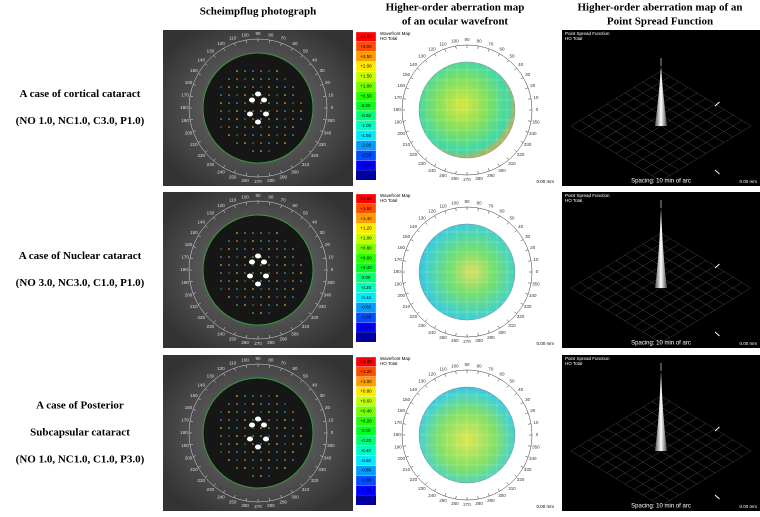 This screenshot has height=517, width=760. What do you see at coordinates (331, 445) in the screenshot?
I see `angle-label: 350` at bounding box center [331, 445].